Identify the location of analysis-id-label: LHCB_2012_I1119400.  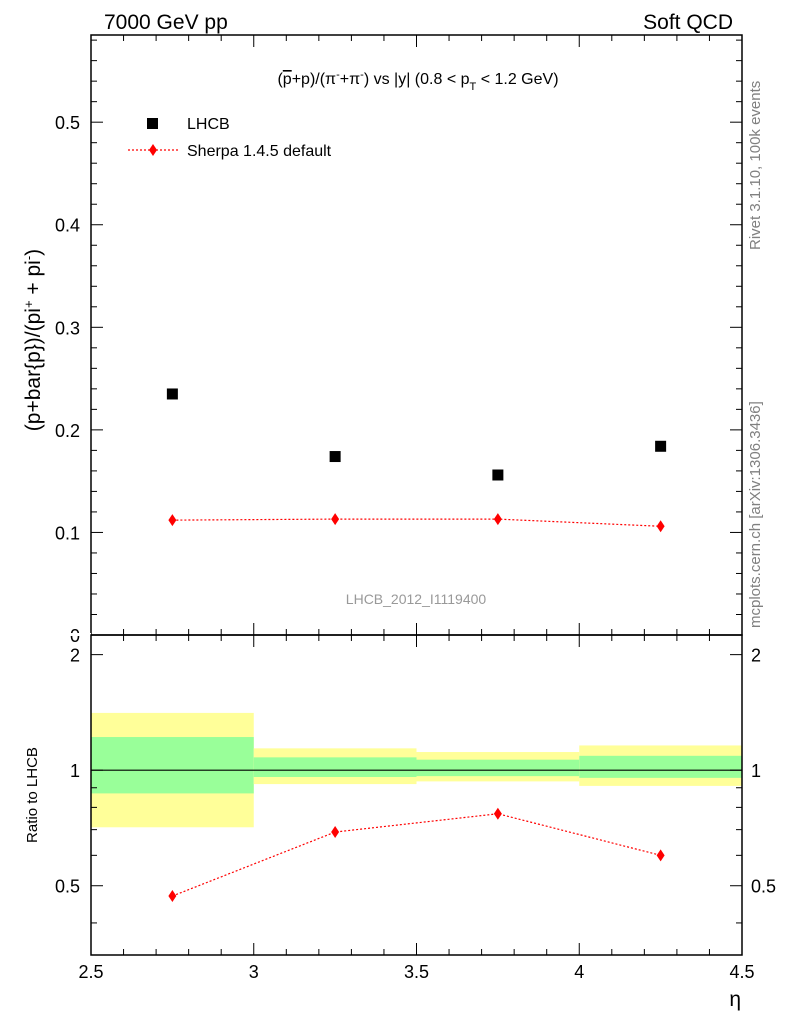
(416, 599).